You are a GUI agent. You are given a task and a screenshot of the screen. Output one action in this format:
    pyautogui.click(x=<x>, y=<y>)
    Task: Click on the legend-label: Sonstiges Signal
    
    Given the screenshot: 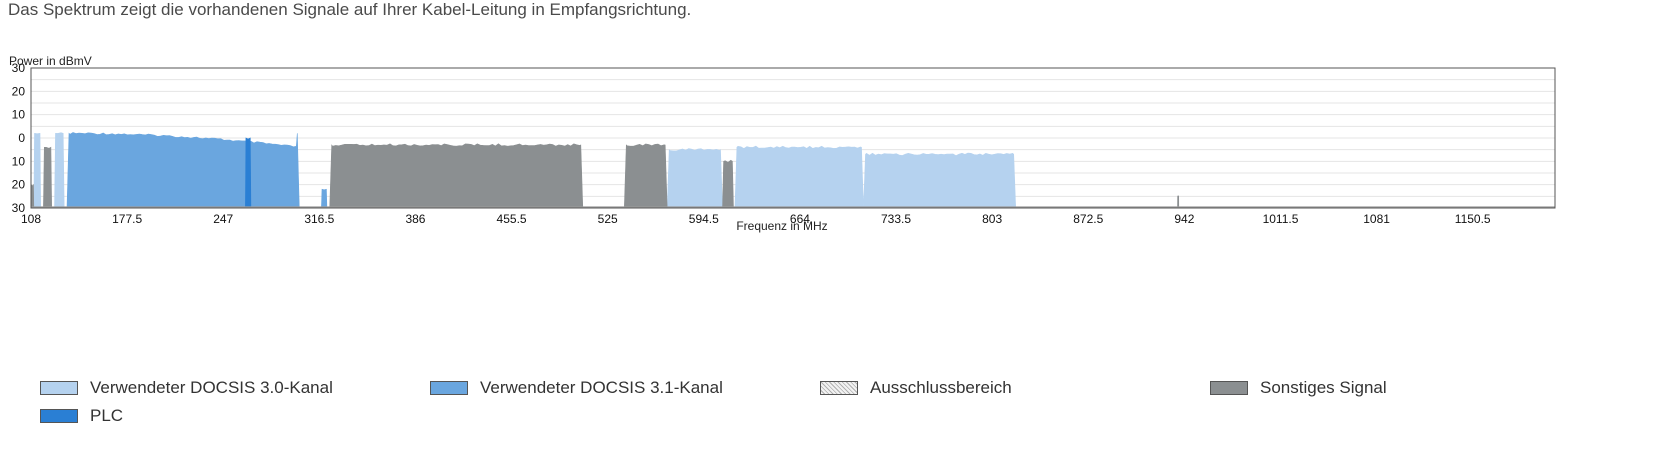 What is the action you would take?
    pyautogui.click(x=1323, y=387)
    